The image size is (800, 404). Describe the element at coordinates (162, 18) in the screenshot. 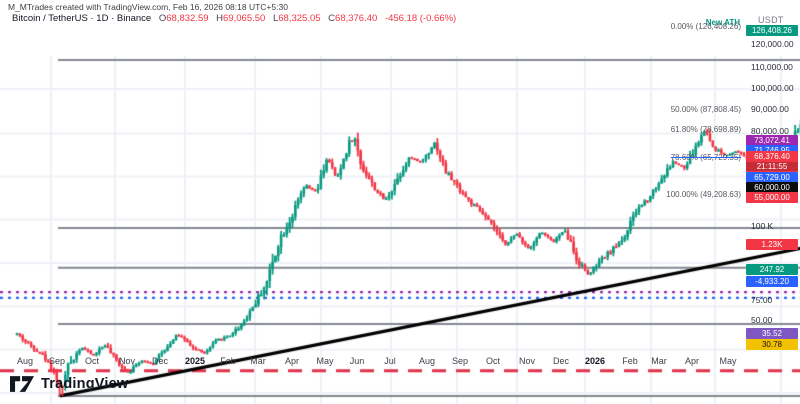

I see `ohlc-open-key: O` at that location.